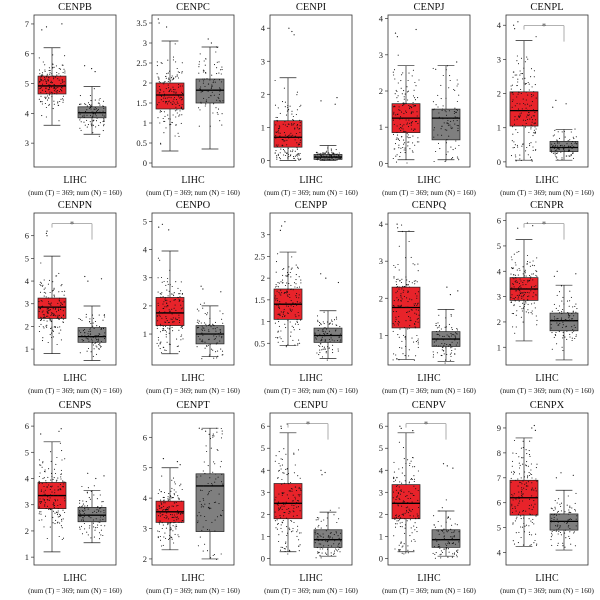 The height and width of the screenshot is (600, 600). What do you see at coordinates (288, 501) in the screenshot?
I see `iqr-box` at bounding box center [288, 501].